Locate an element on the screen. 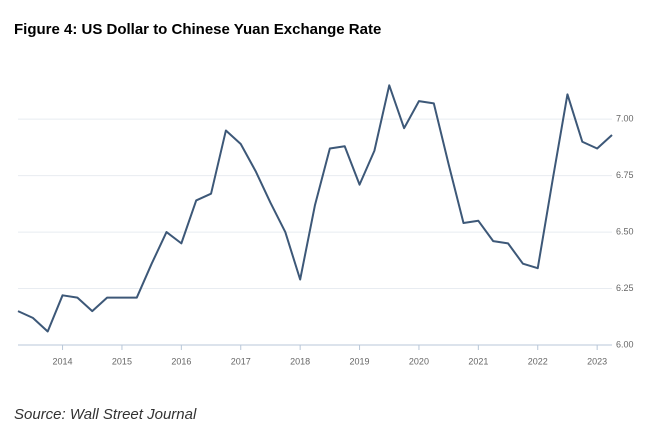  x-tick-label: 2023 is located at coordinates (597, 361).